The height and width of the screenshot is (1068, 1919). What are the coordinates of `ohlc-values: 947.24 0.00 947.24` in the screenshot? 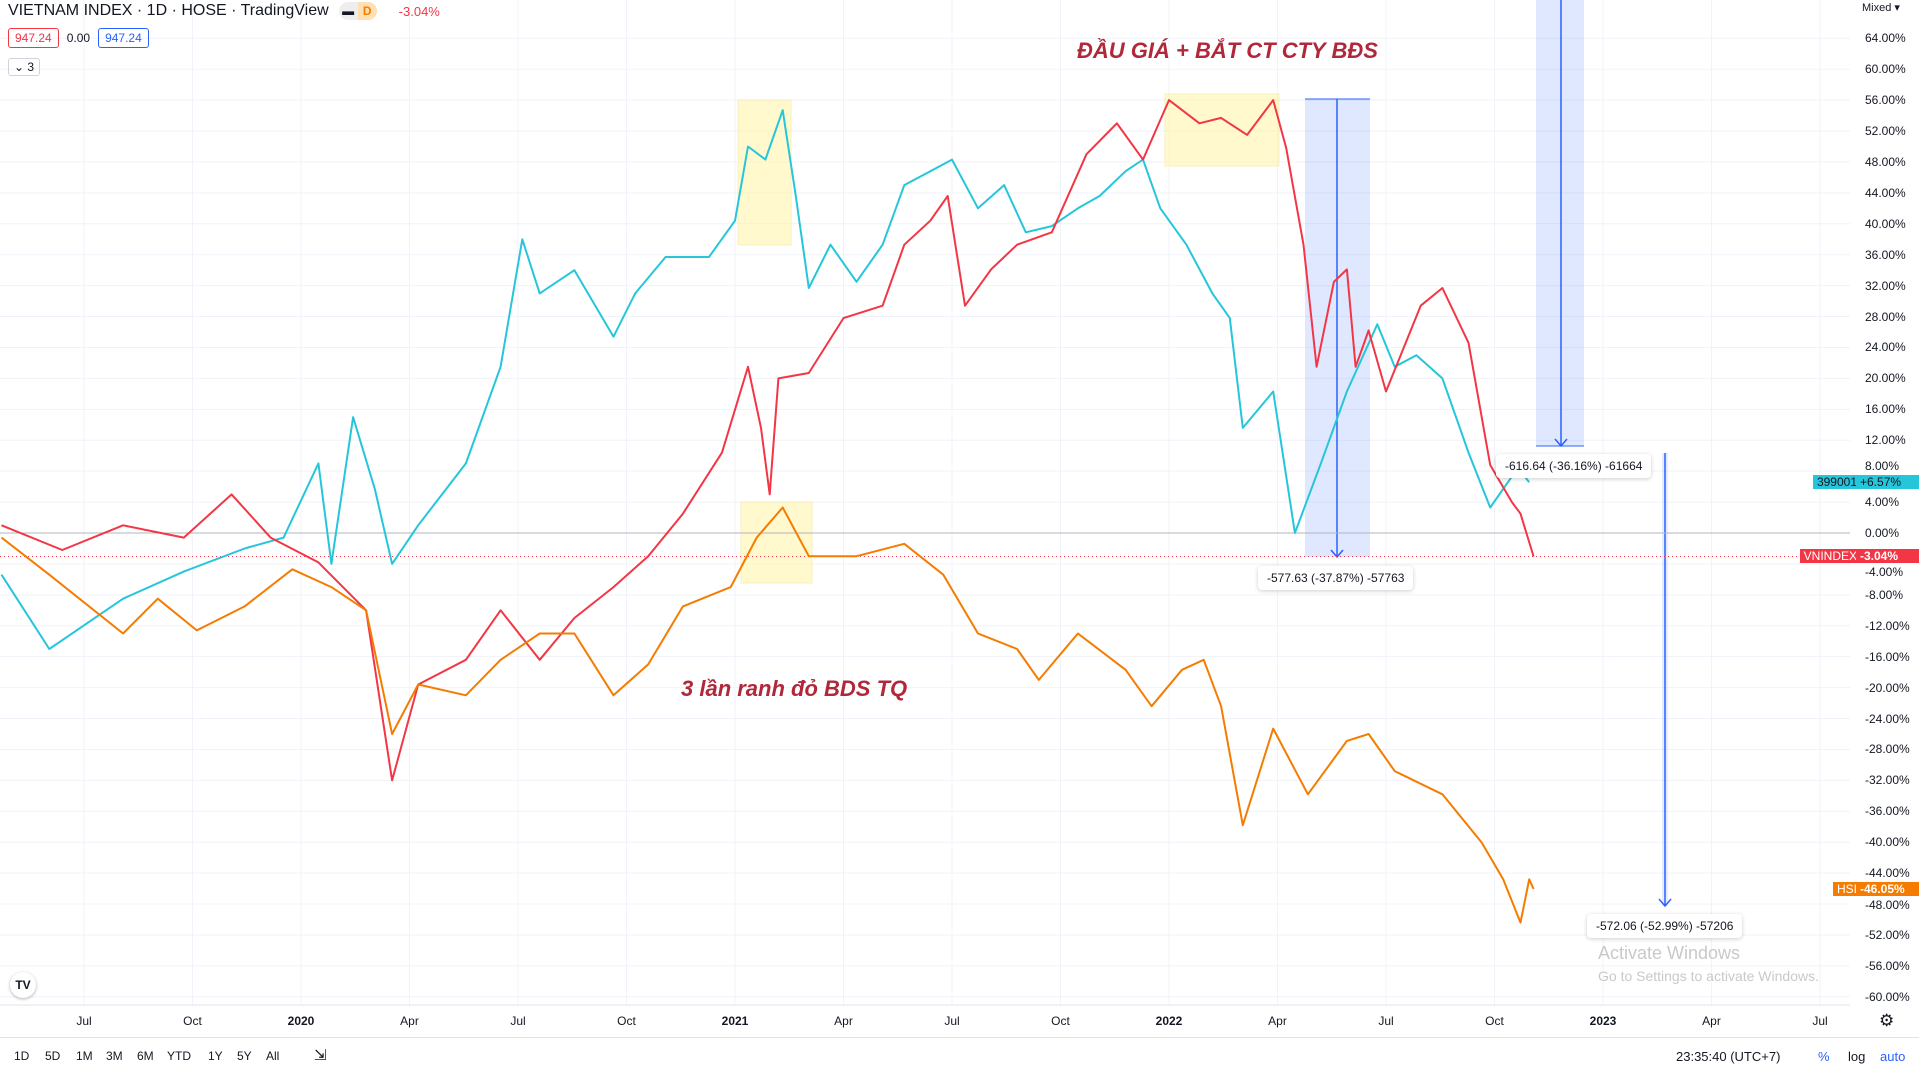 It's located at (78, 38).